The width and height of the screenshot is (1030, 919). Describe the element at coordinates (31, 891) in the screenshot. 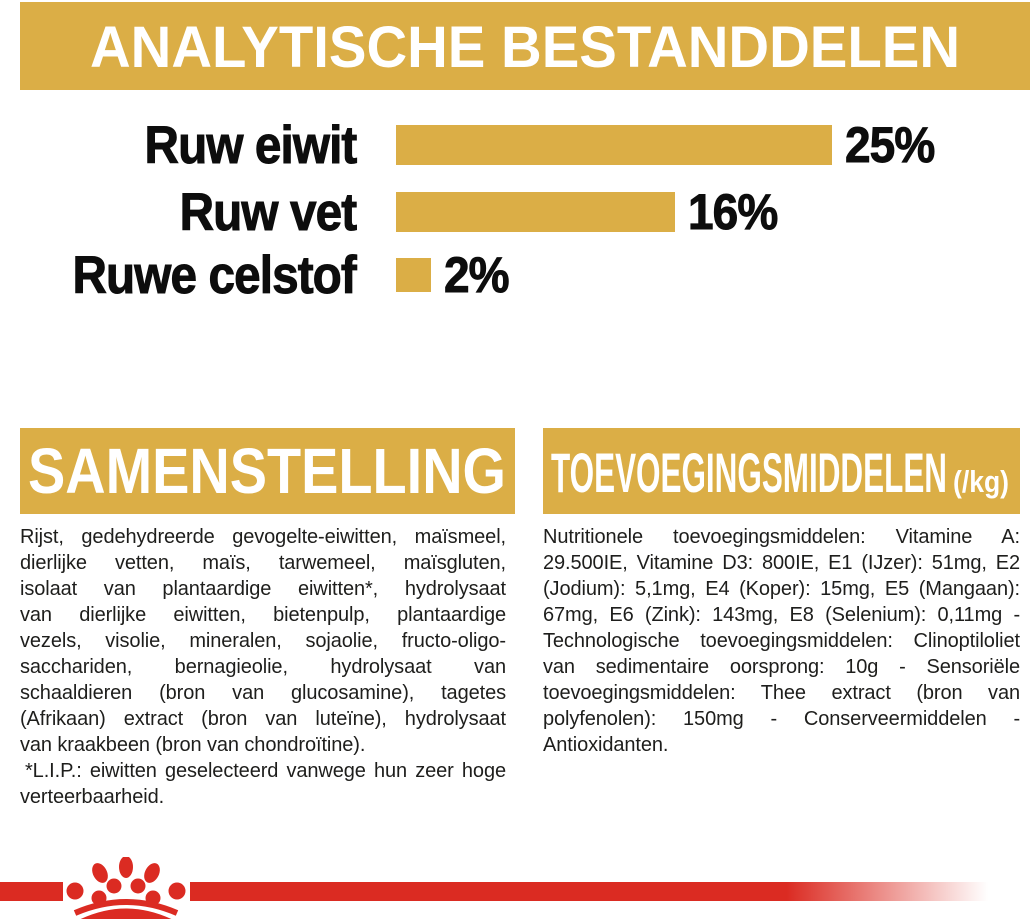

I see `brand-red-bar-left` at that location.